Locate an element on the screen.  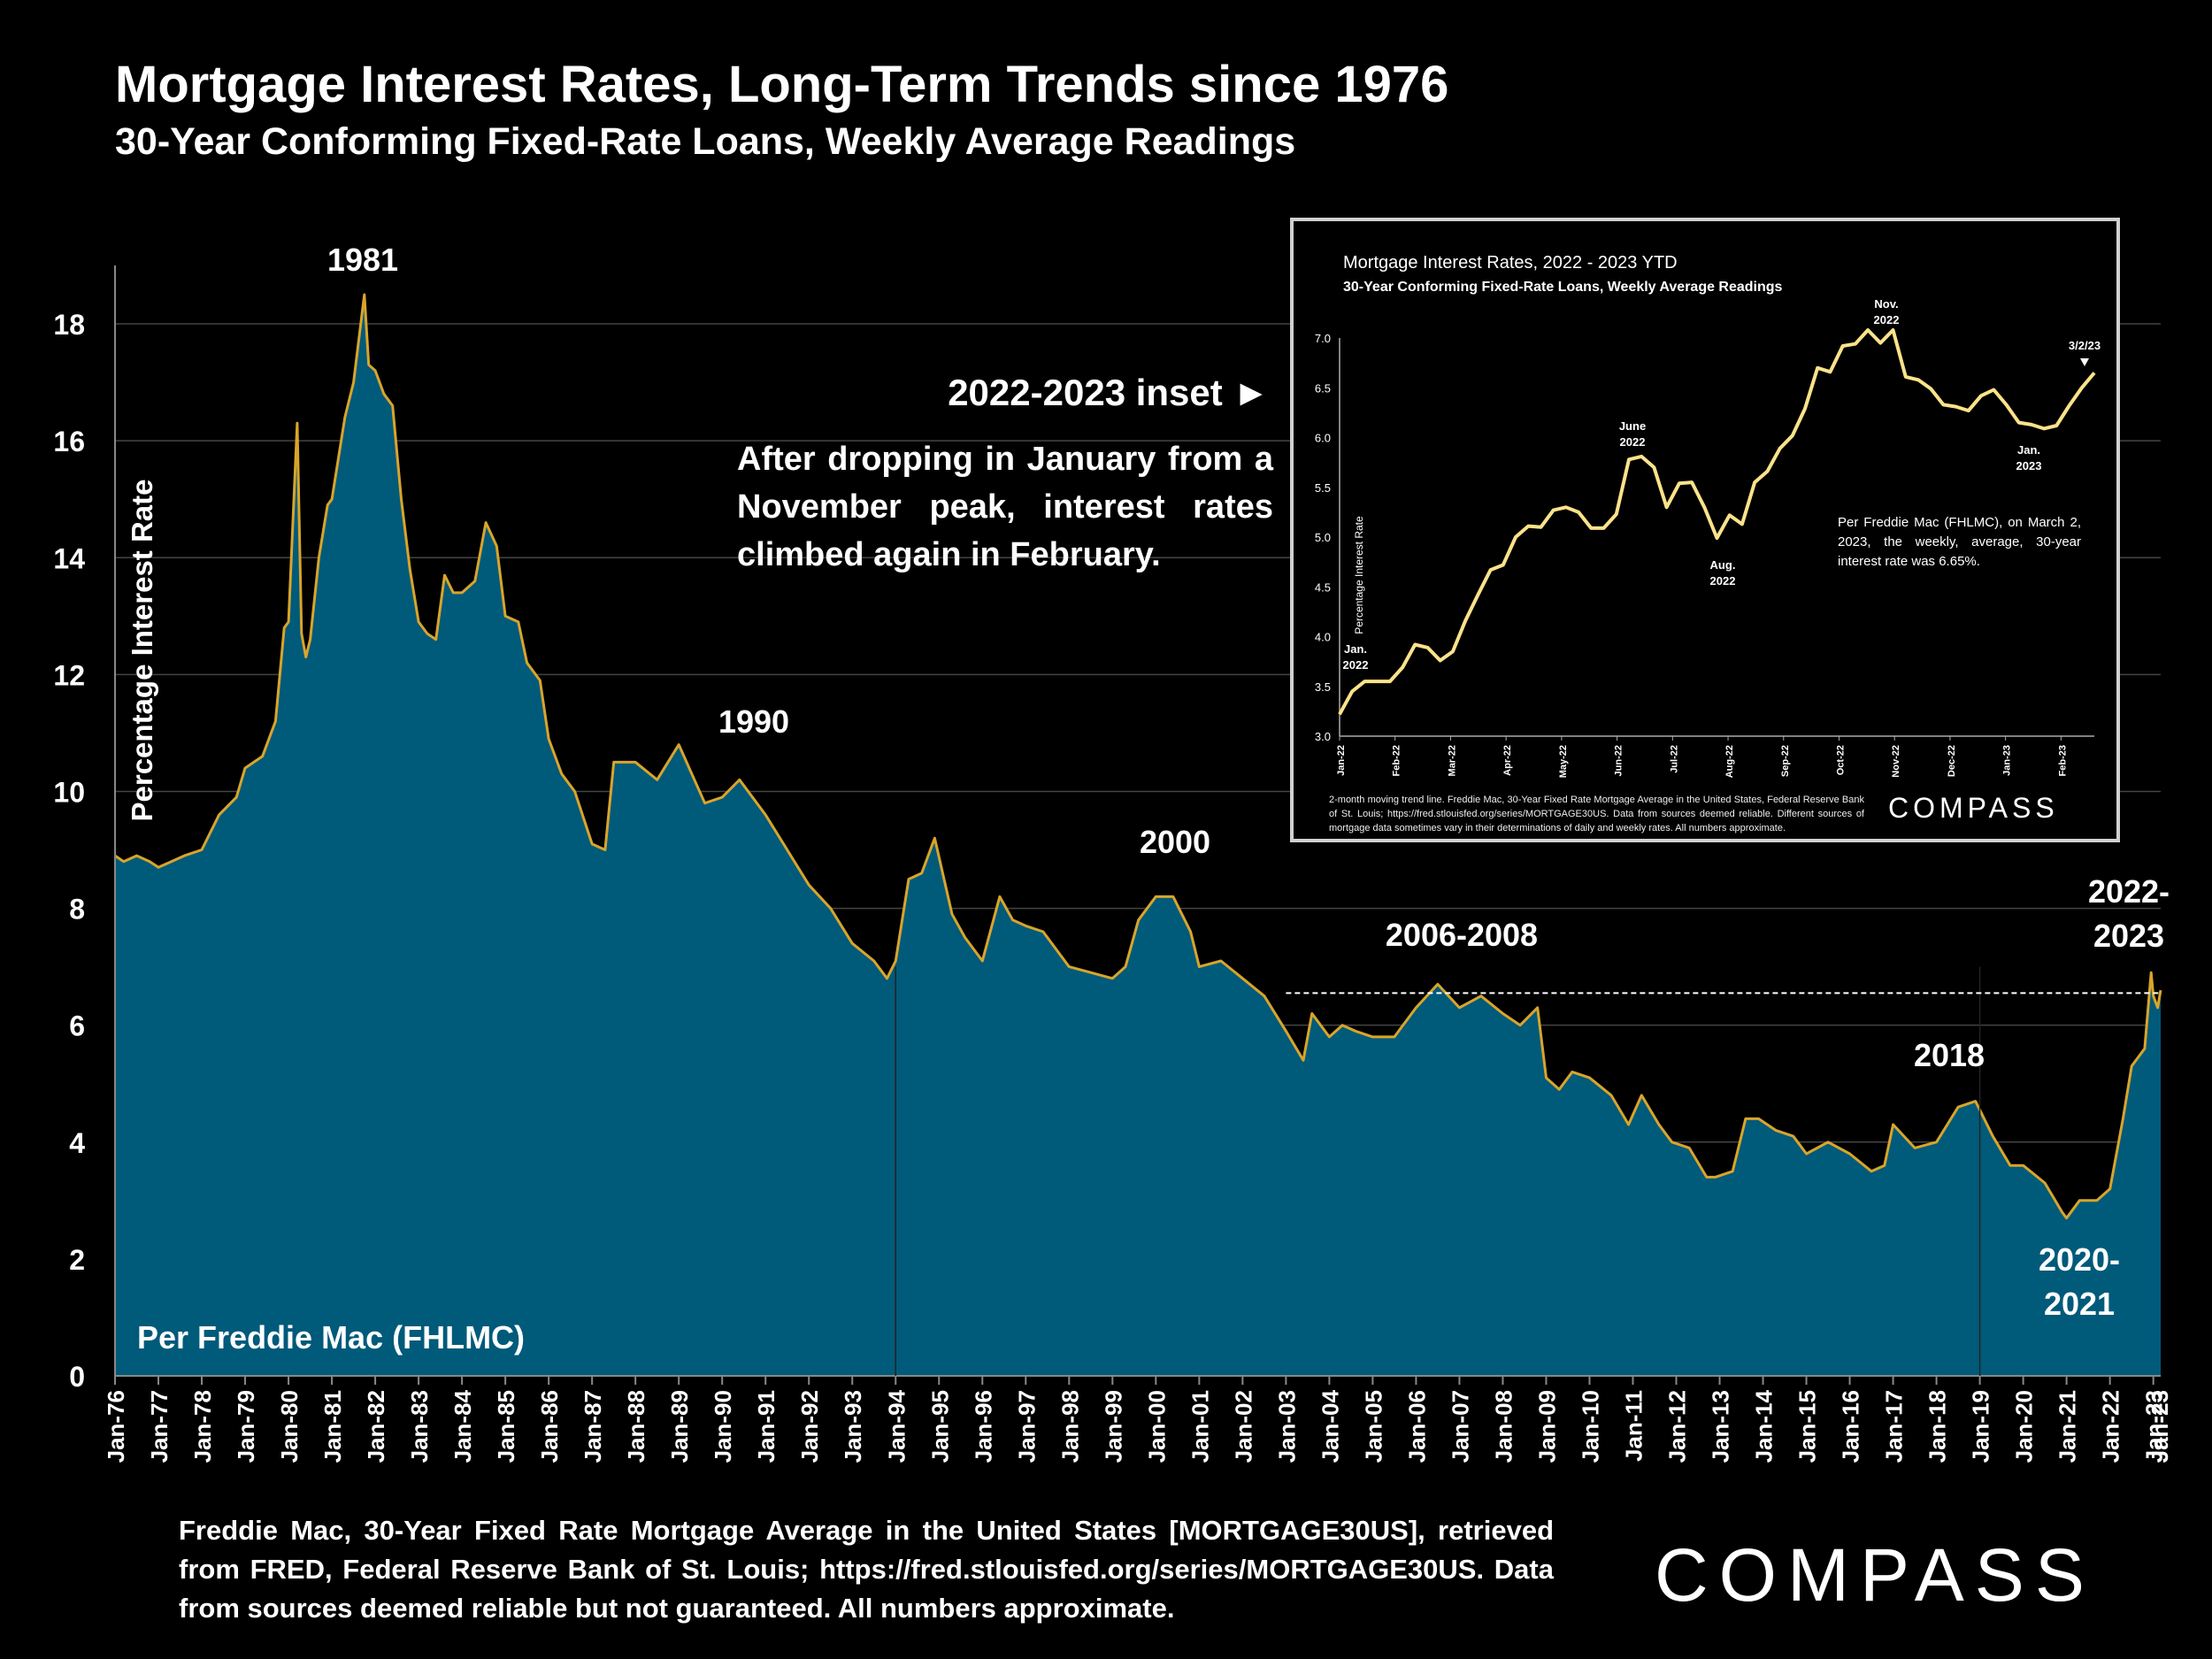
inset-rate-line is located at coordinates (1717, 522).